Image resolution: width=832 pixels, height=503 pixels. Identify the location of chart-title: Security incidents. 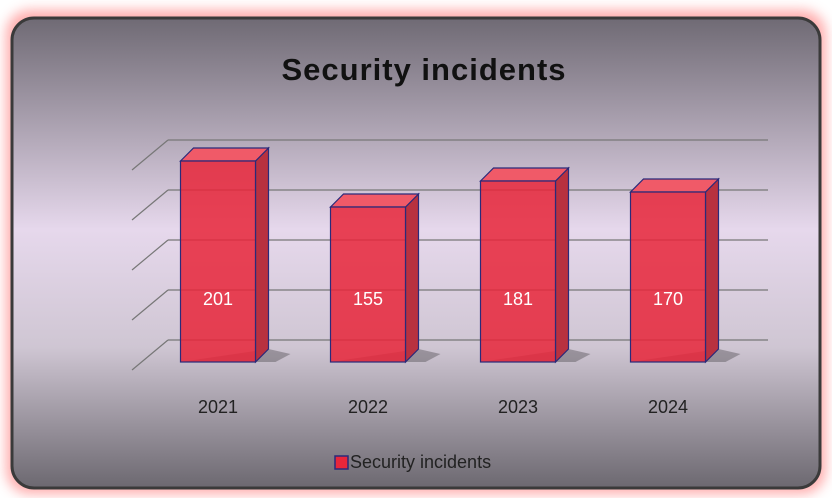
(423, 69).